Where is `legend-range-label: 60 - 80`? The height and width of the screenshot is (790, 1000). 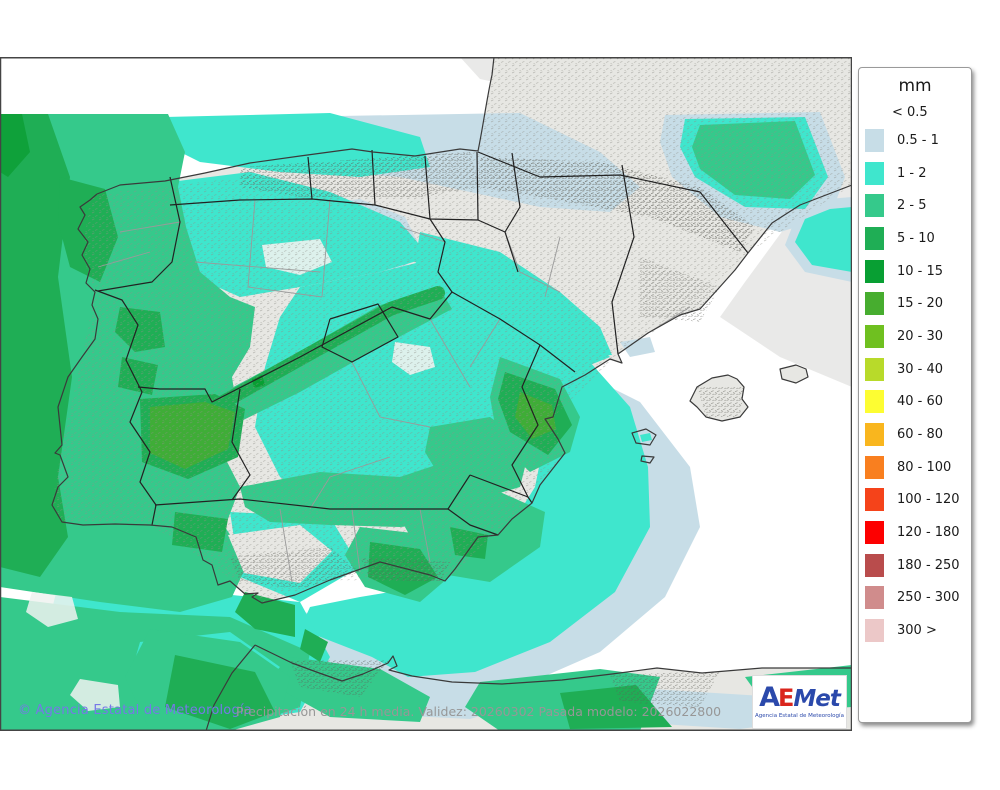
legend-range-label: 60 - 80 is located at coordinates (920, 435).